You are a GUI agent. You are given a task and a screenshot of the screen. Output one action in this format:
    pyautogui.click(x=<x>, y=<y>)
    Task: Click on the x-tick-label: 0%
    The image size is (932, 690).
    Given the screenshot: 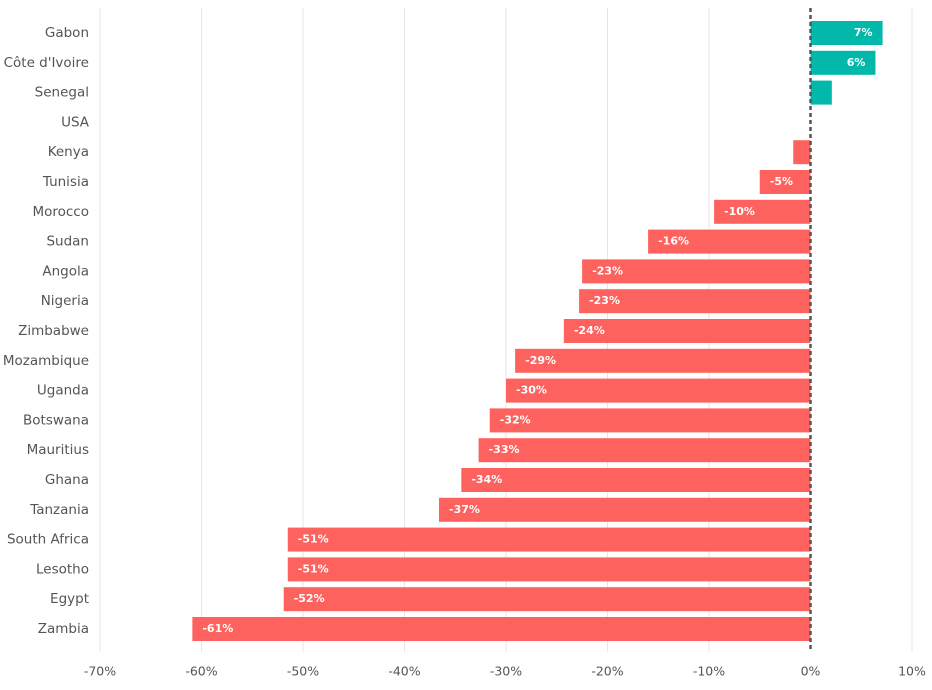 What is the action you would take?
    pyautogui.click(x=811, y=671)
    